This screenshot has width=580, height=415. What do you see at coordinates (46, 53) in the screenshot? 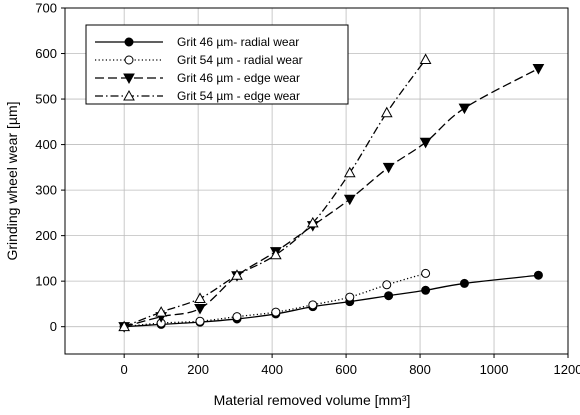
I see `y-tick-label: 600` at bounding box center [46, 53].